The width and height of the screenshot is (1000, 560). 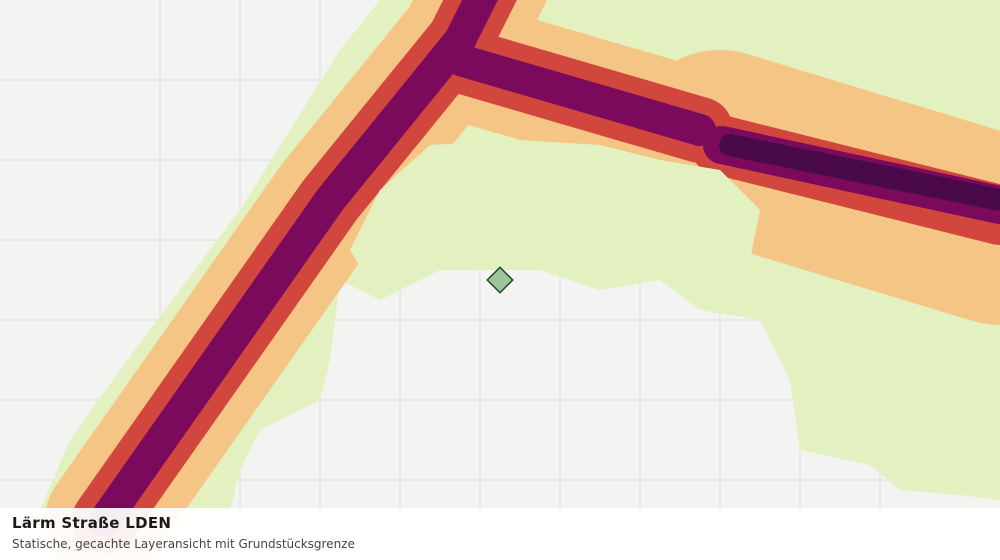 What do you see at coordinates (92, 523) in the screenshot?
I see `layer-title: Lärm Straße LDEN` at bounding box center [92, 523].